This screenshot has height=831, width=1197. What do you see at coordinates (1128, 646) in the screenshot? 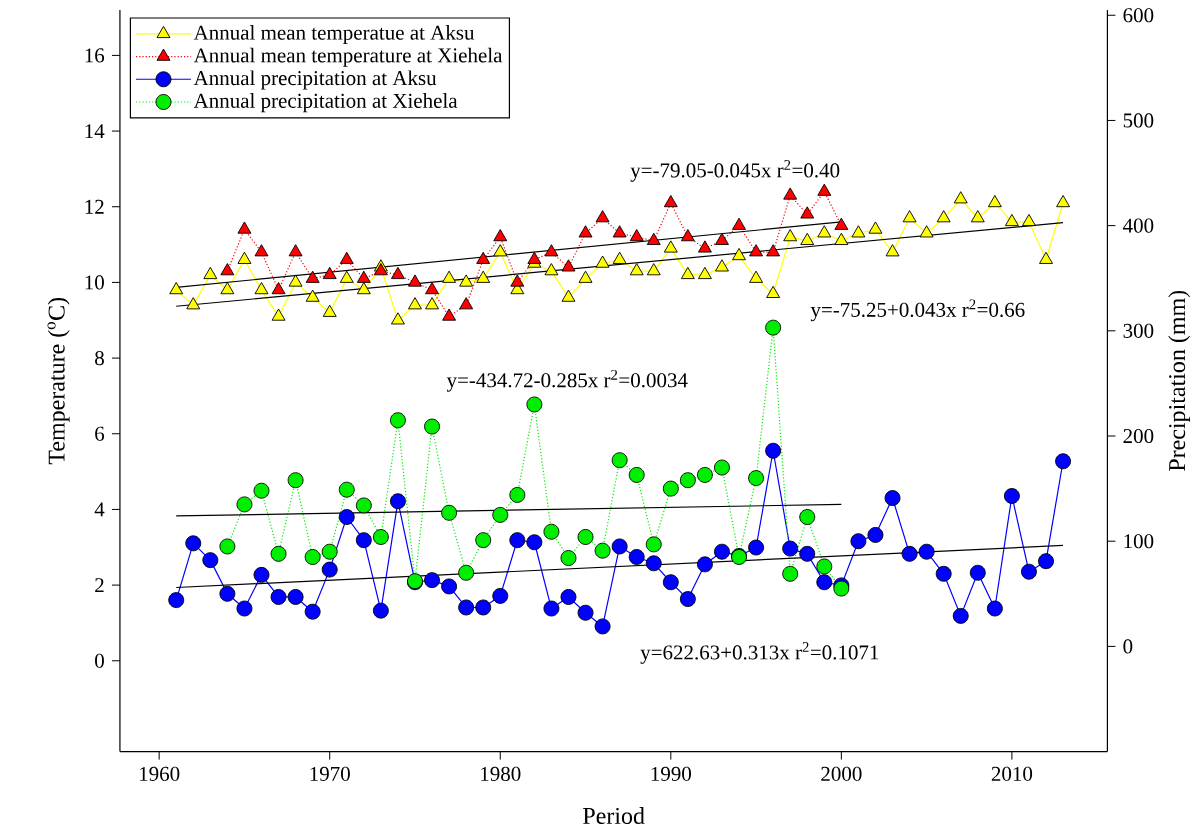
I see `y2-tick-label: 0` at bounding box center [1128, 646].